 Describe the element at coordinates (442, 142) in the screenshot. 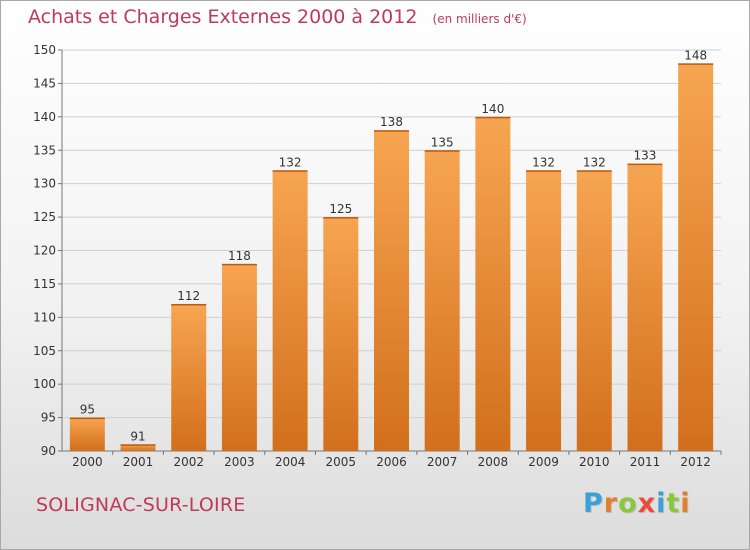

I see `bar-value-label: 135` at that location.